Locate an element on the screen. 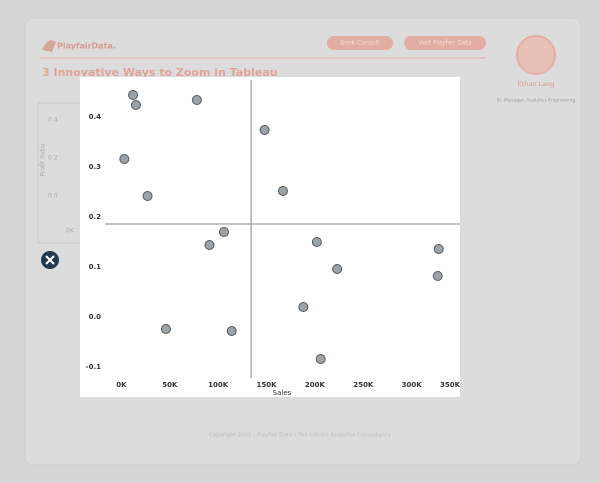 This screenshot has height=483, width=600. button-label: Book Consult is located at coordinates (360, 43).